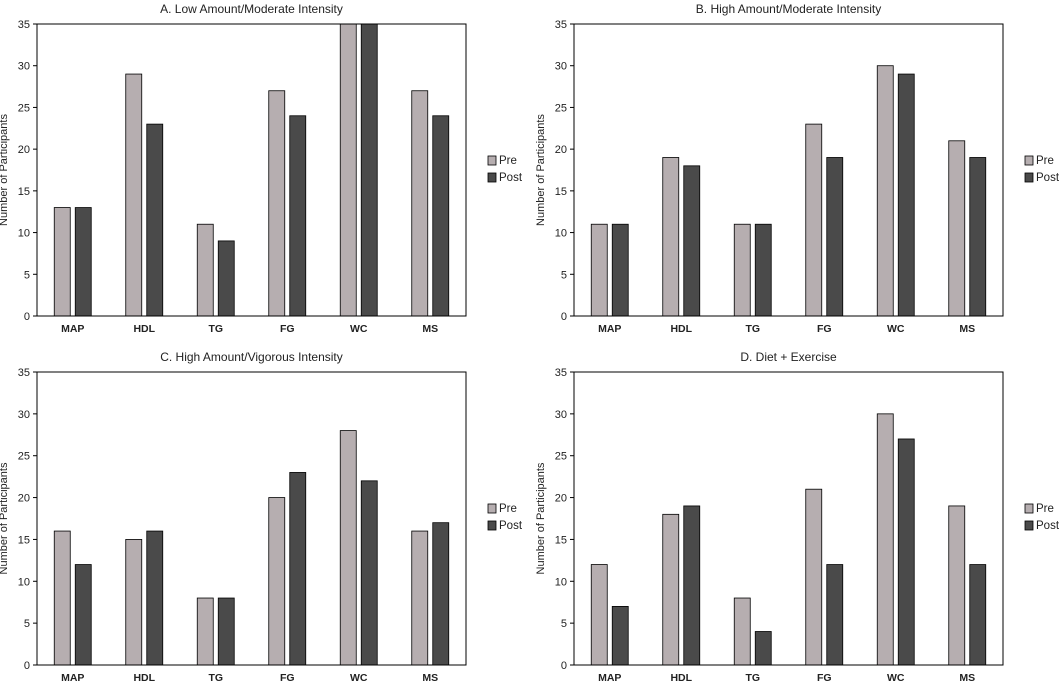 Image resolution: width=1059 pixels, height=684 pixels. I want to click on chart-title: D. Diet + Exercise, so click(788, 357).